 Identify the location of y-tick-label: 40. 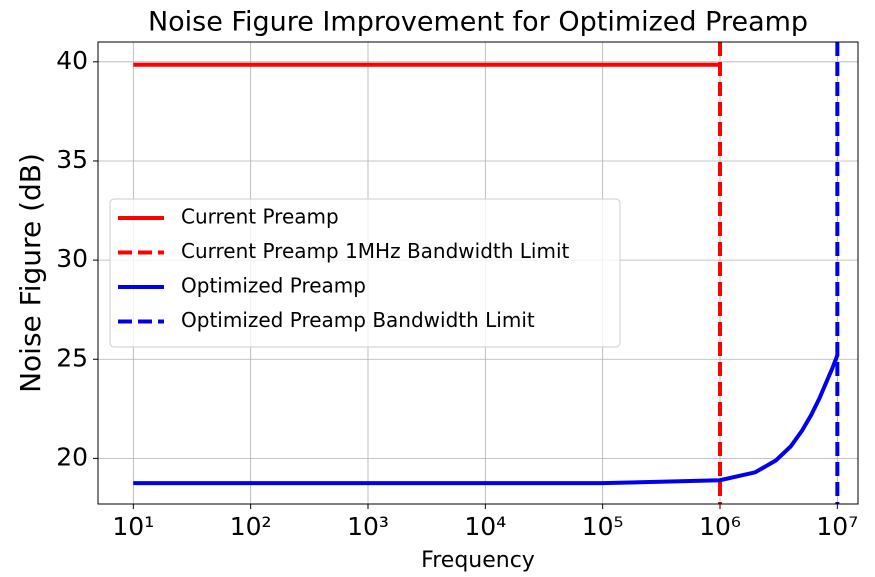
(72, 60).